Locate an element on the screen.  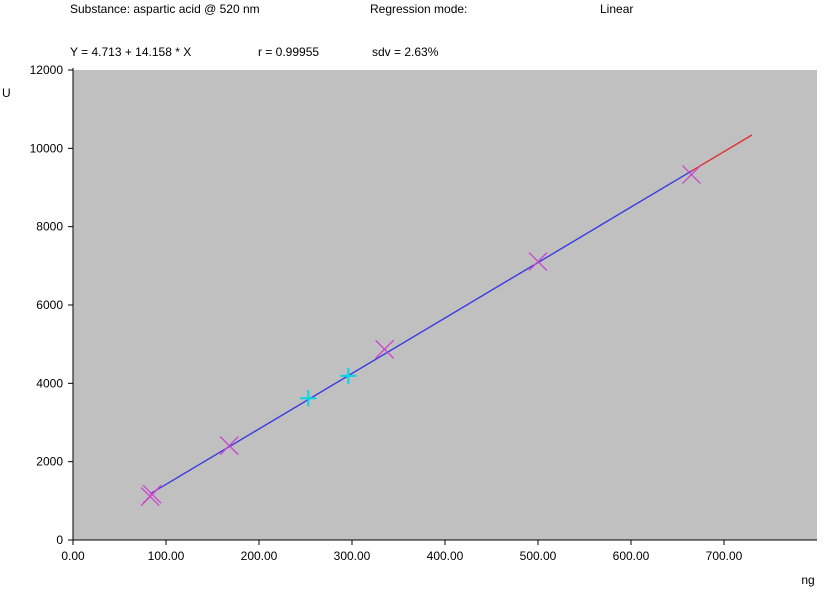
standard-deviation: sdv = 2.63% is located at coordinates (405, 52).